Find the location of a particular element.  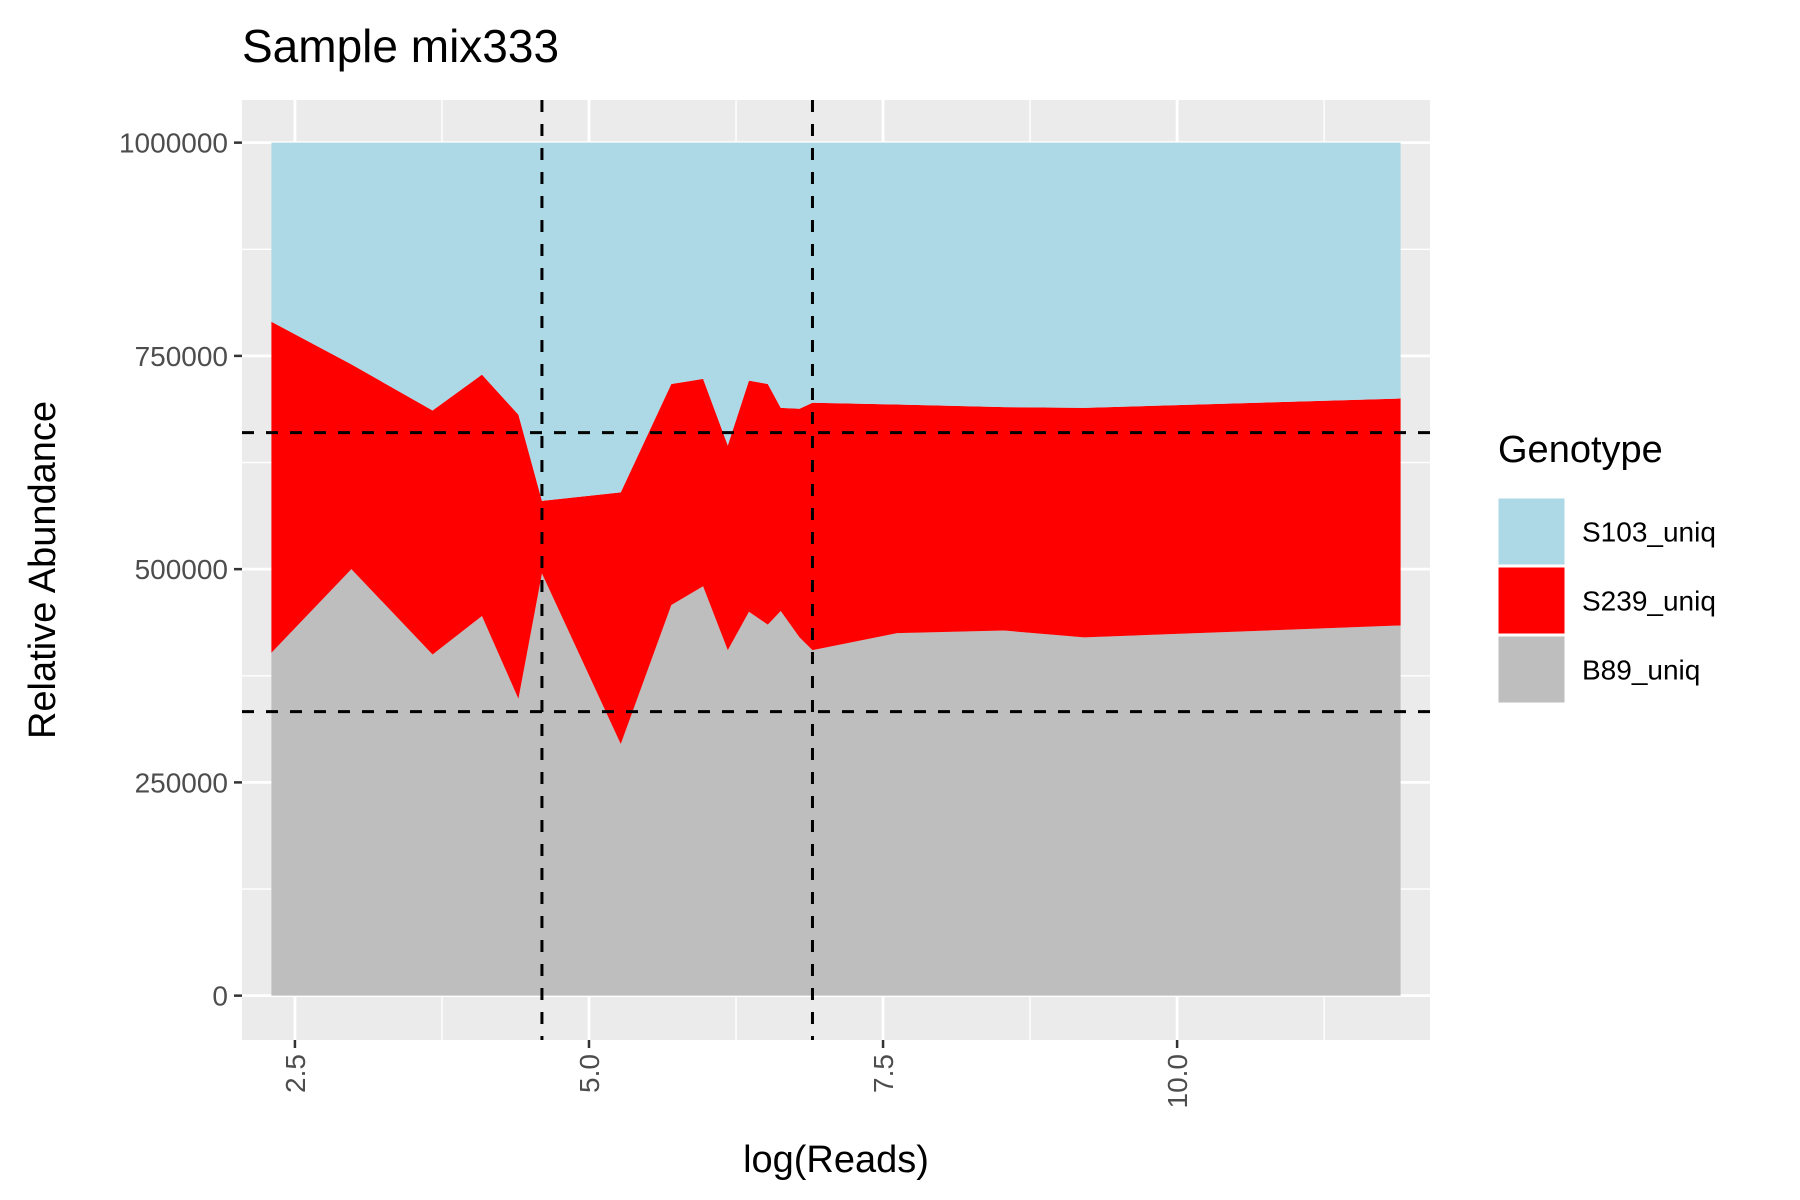

legend-item-label: S103_uniq is located at coordinates (1649, 532).